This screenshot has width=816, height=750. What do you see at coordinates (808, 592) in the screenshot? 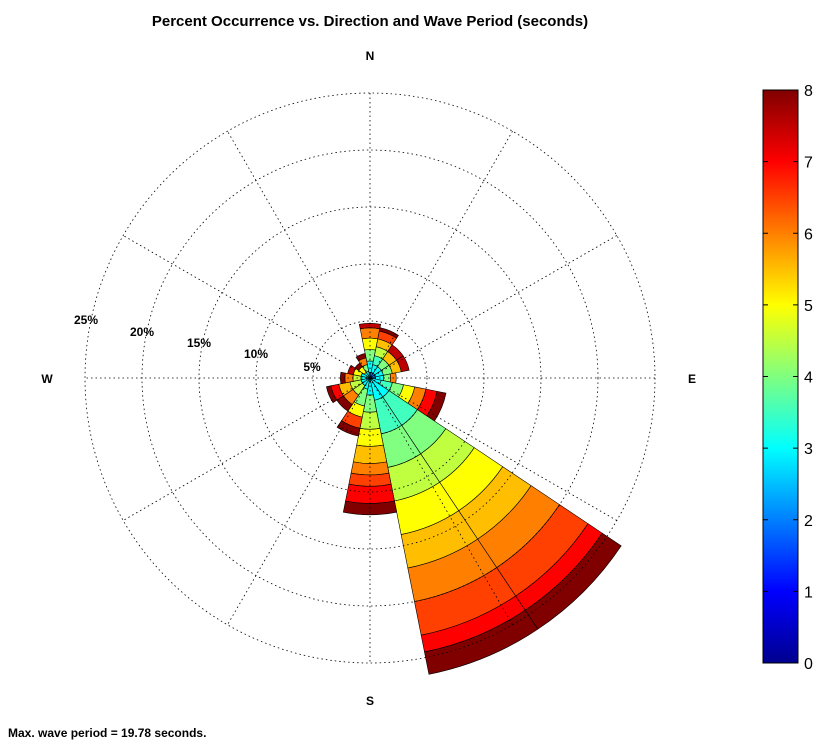
I see `colorbar-tick-label: 1` at bounding box center [808, 592].